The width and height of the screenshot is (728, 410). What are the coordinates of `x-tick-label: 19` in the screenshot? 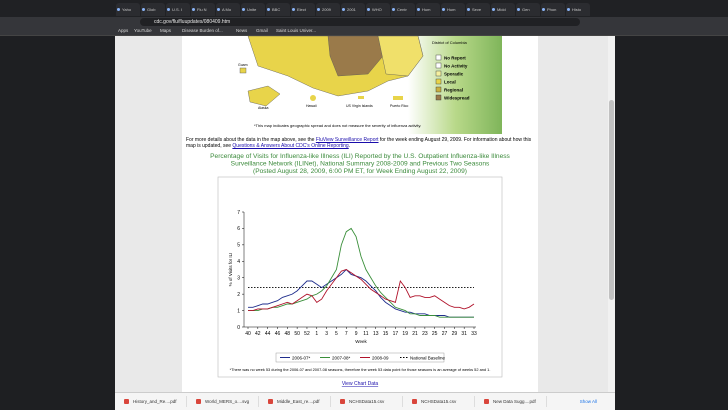 It's located at (405, 334).